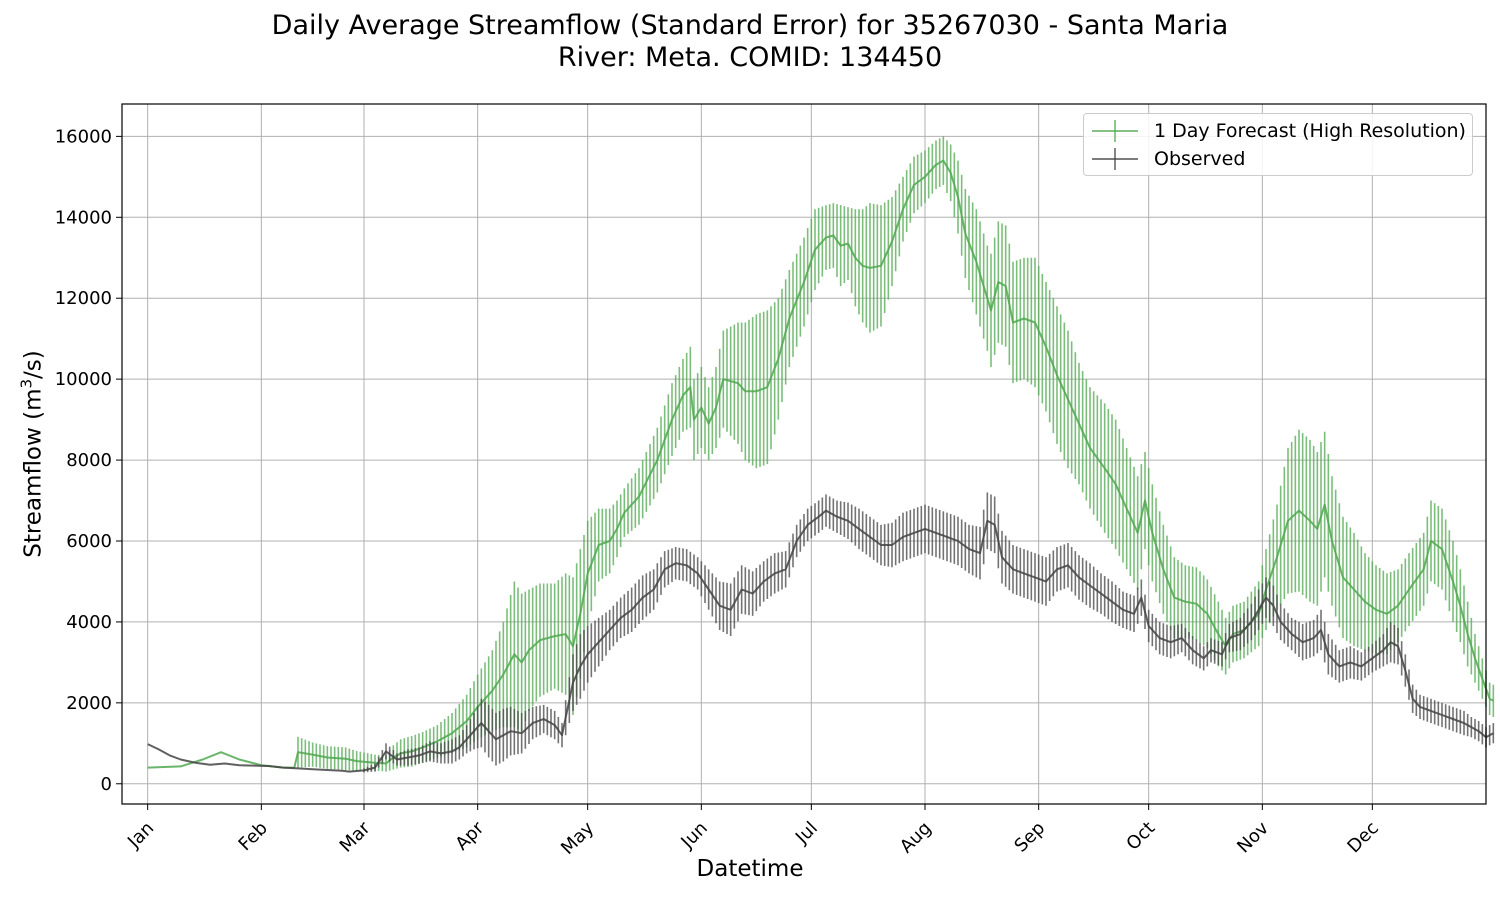 The width and height of the screenshot is (1500, 900). What do you see at coordinates (140, 835) in the screenshot?
I see `x-tick-label: Jan` at bounding box center [140, 835].